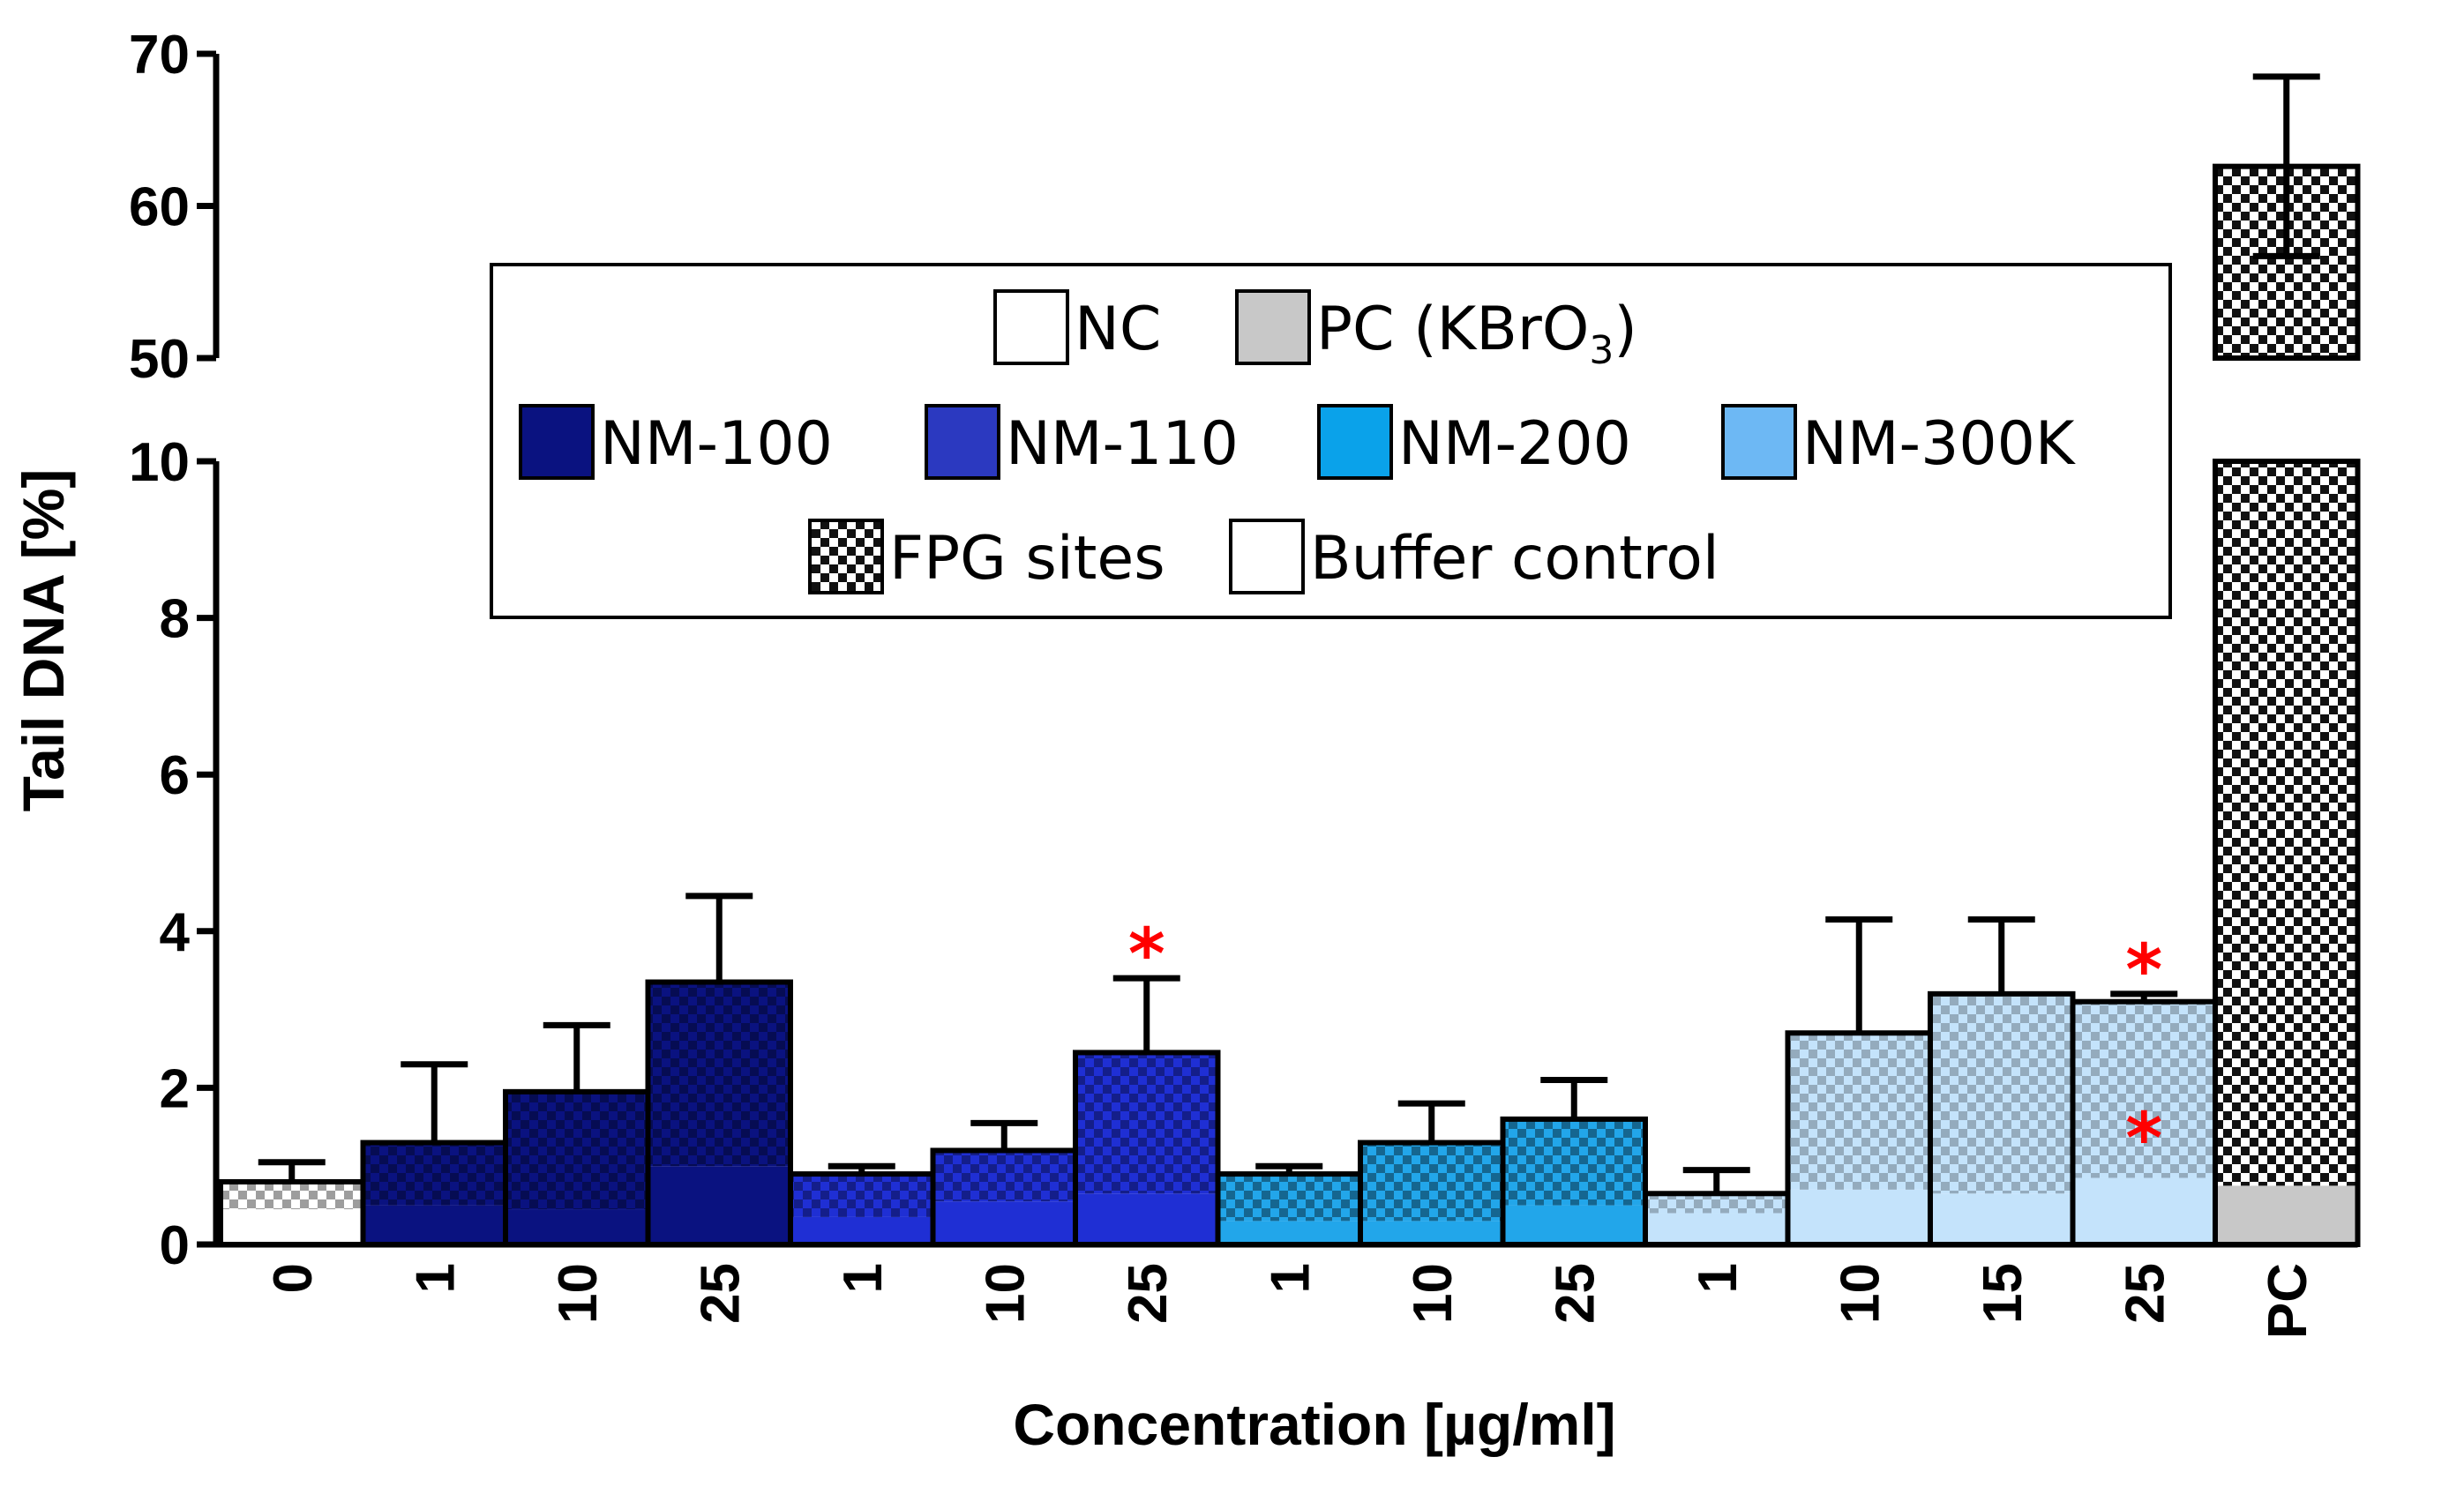 Image resolution: width=2464 pixels, height=1487 pixels. What do you see at coordinates (1476, 334) in the screenshot?
I see `legend-label: PC (KBrO3)` at bounding box center [1476, 334].